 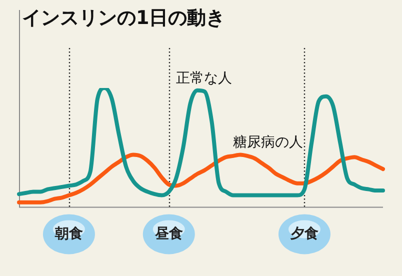 What do you see at coordinates (68, 234) in the screenshot?
I see `x-tick-label: 朝食` at bounding box center [68, 234].